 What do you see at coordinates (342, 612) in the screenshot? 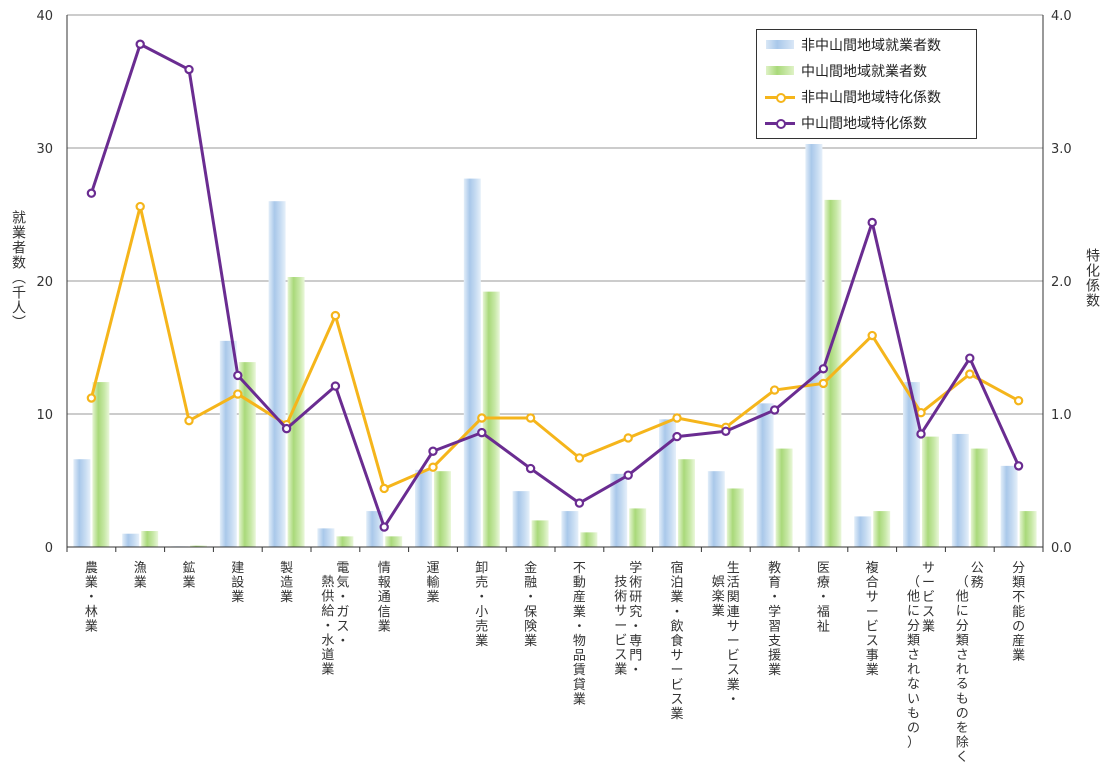
I see `category-label-char: ガ` at bounding box center [342, 612].